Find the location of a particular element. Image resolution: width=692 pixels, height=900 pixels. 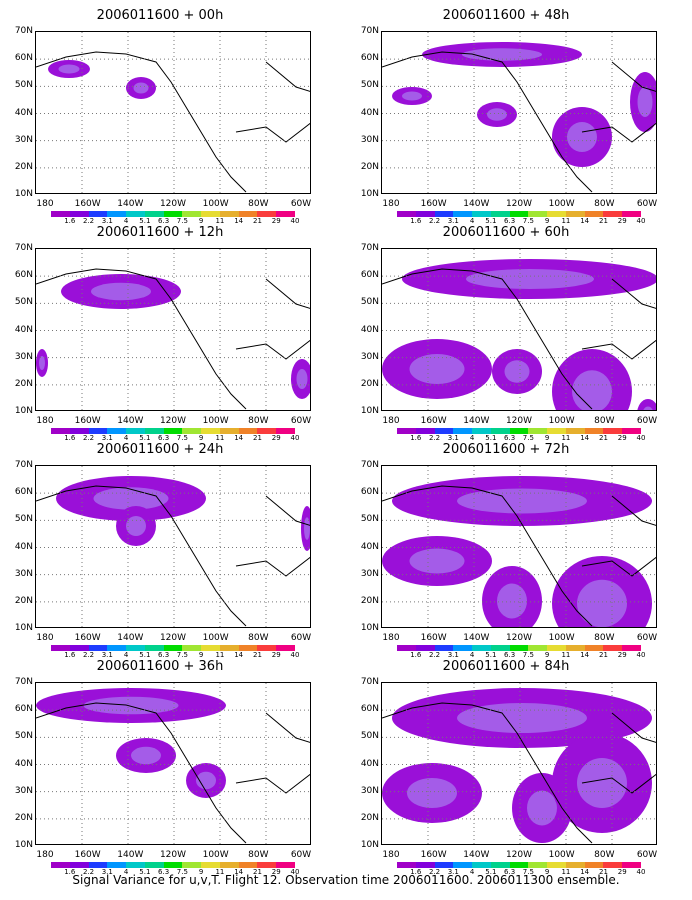

color-scale-label: 21 is located at coordinates (603, 221).